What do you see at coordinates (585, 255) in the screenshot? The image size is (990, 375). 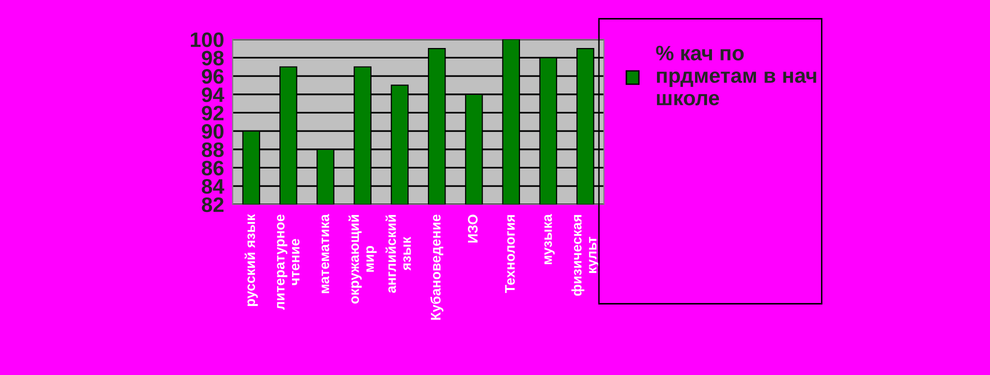 I see `x-tick-label: физическая культ` at bounding box center [585, 255].